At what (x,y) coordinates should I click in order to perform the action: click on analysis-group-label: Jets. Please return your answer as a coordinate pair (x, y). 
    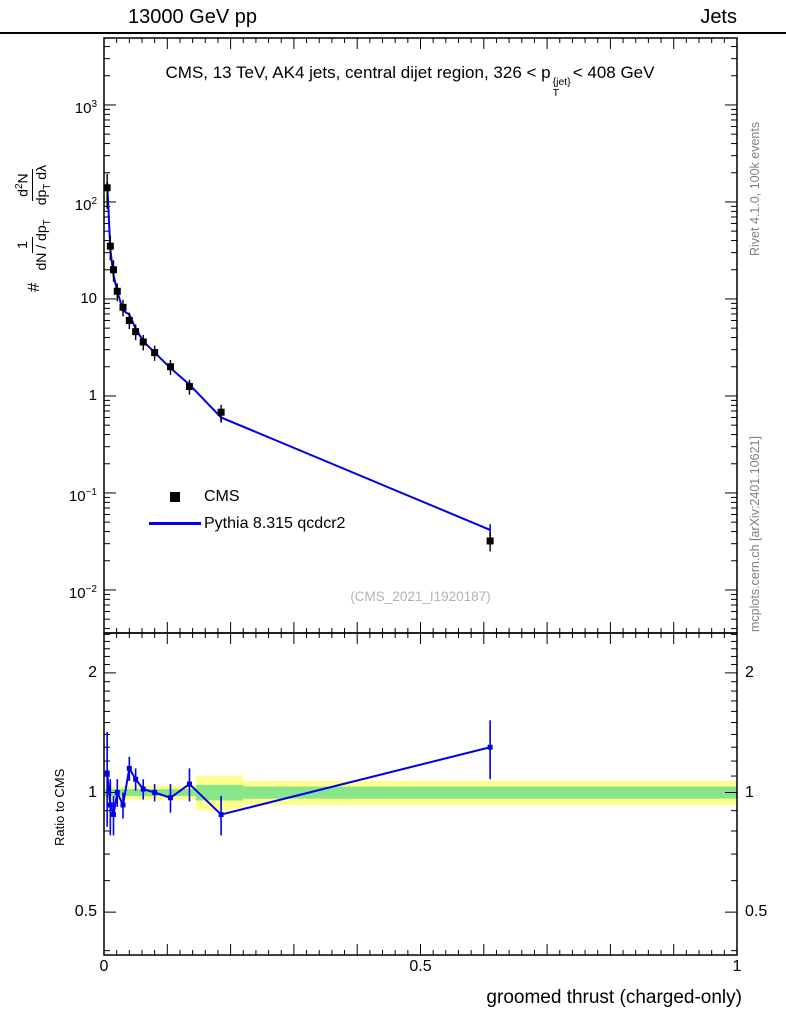
    Looking at the image, I should click on (718, 17).